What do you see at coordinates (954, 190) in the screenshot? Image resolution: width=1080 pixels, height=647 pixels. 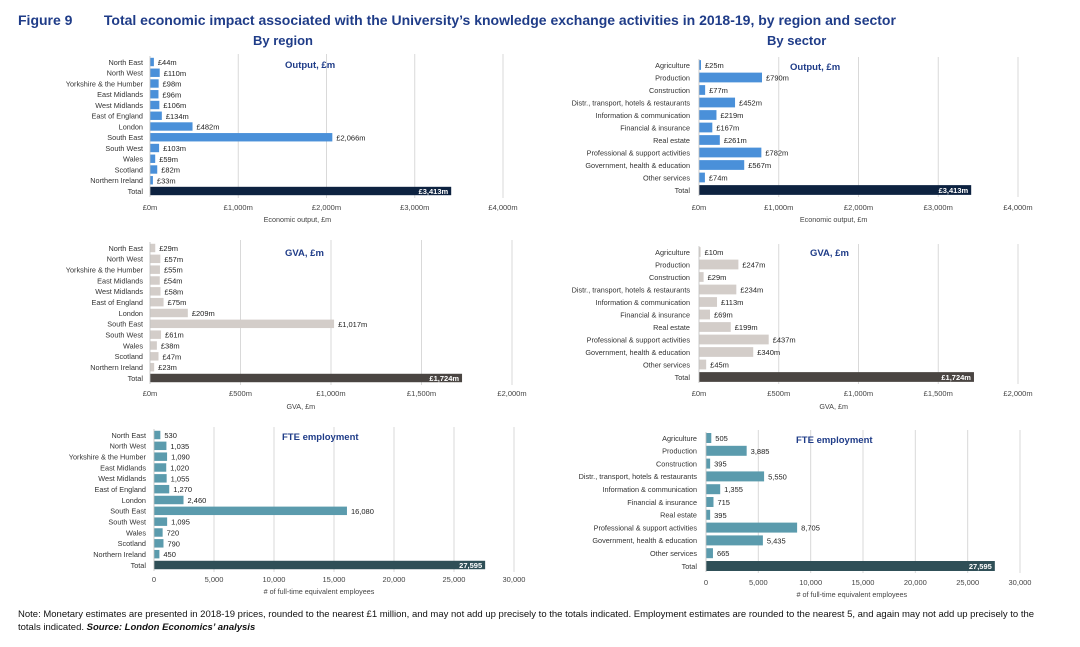 I see `data-label-total: £3,413m` at bounding box center [954, 190].